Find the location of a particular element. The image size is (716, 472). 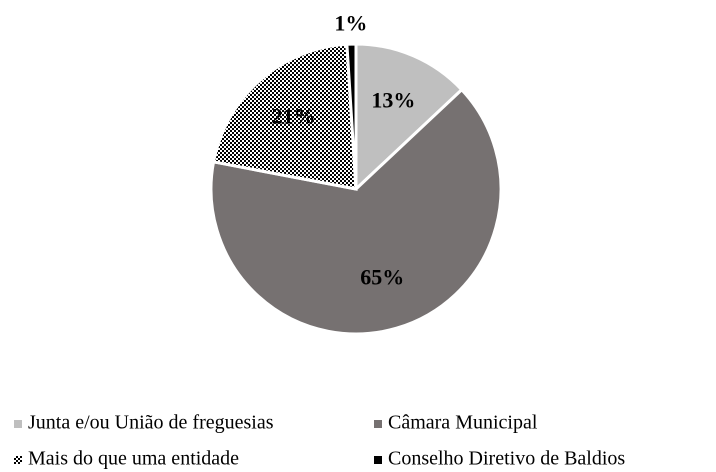

legend-label: Mais do que uma entidade is located at coordinates (133, 459).